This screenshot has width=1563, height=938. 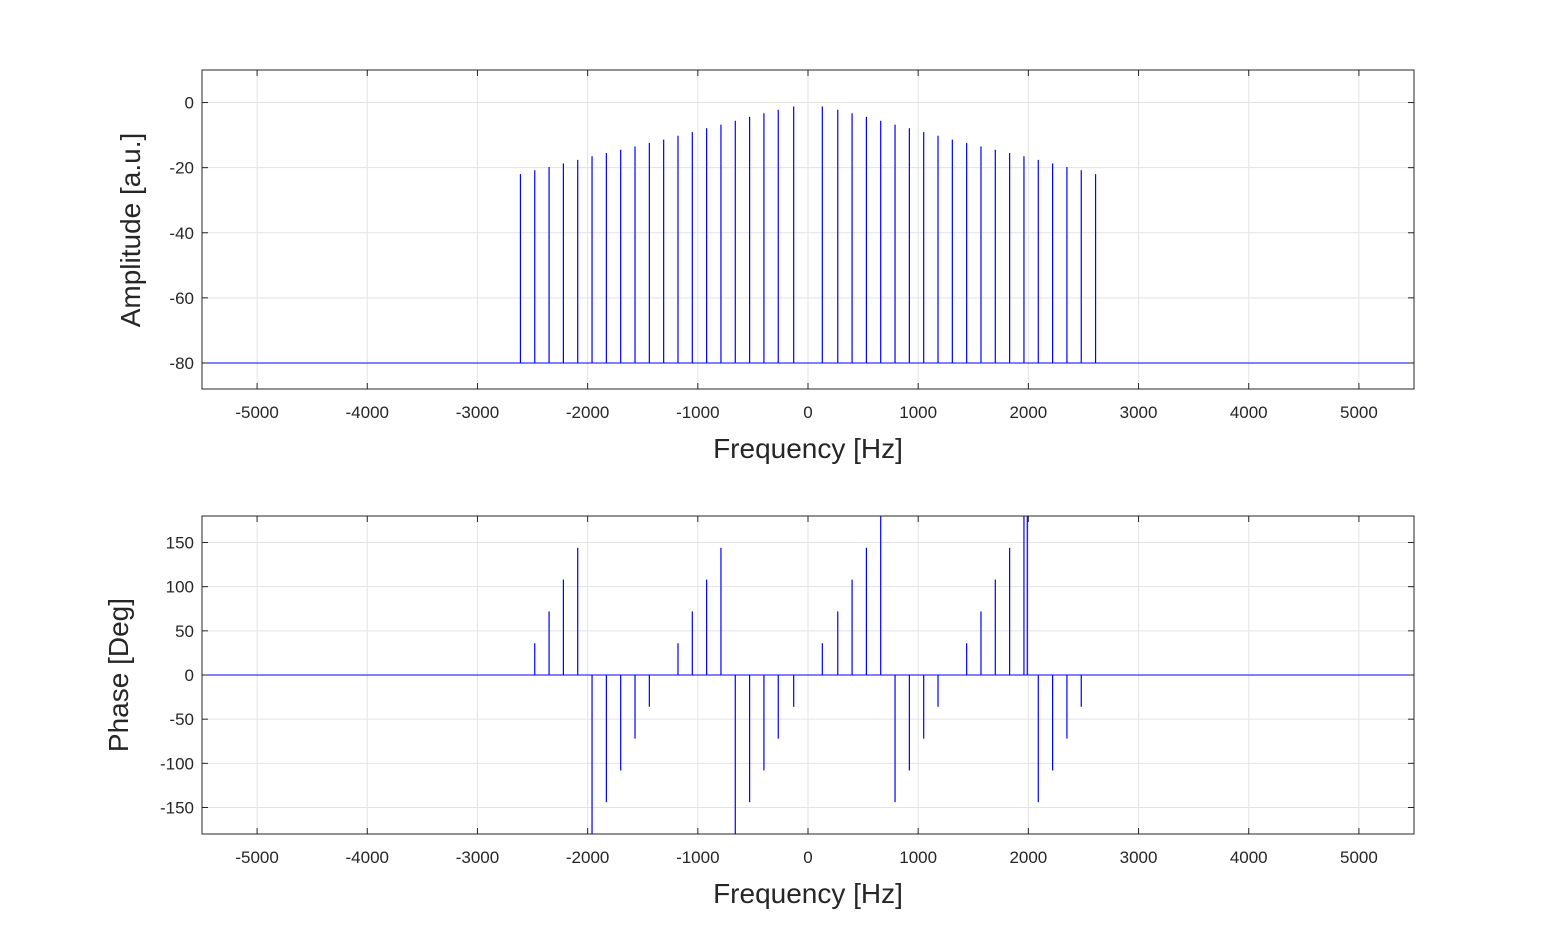 I want to click on y-tick-label: -20, so click(x=181, y=168).